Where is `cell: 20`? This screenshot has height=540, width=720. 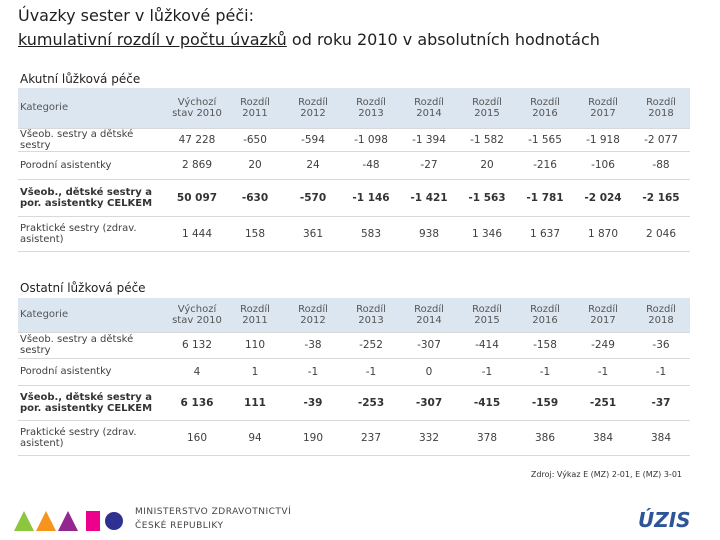
cell: 20 is located at coordinates (487, 165).